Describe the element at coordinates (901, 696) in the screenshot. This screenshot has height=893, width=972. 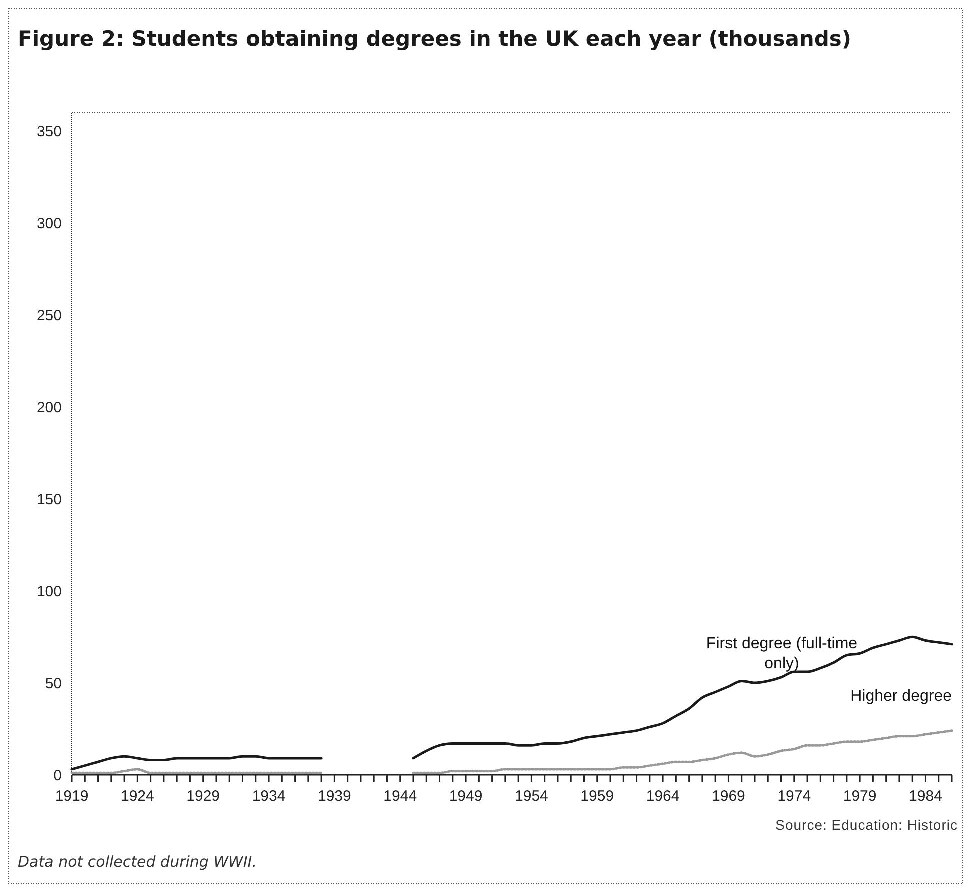
I see `series-label: Higher degree` at that location.